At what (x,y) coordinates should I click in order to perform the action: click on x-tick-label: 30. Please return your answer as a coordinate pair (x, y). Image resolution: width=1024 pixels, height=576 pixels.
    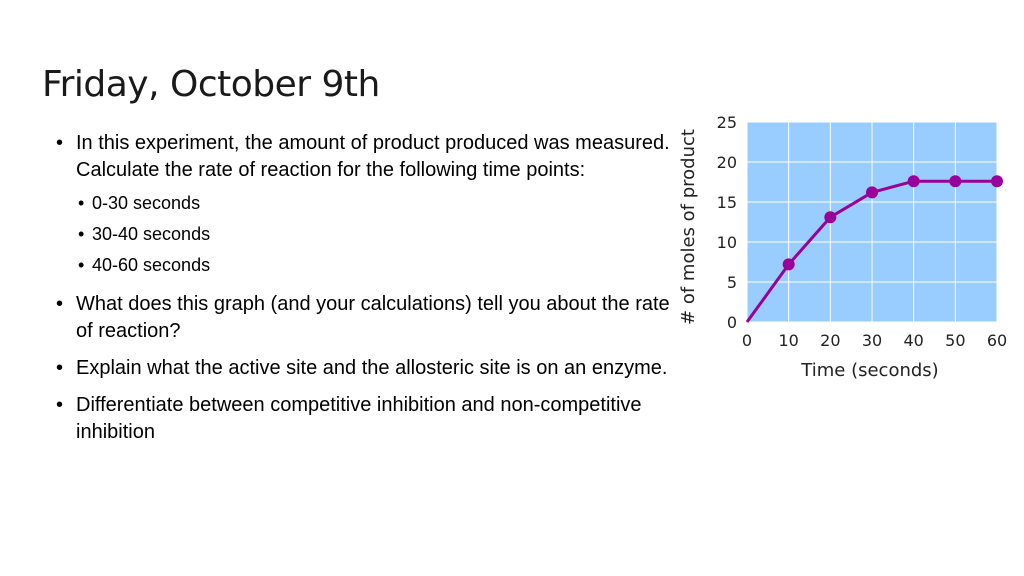
    Looking at the image, I should click on (872, 340).